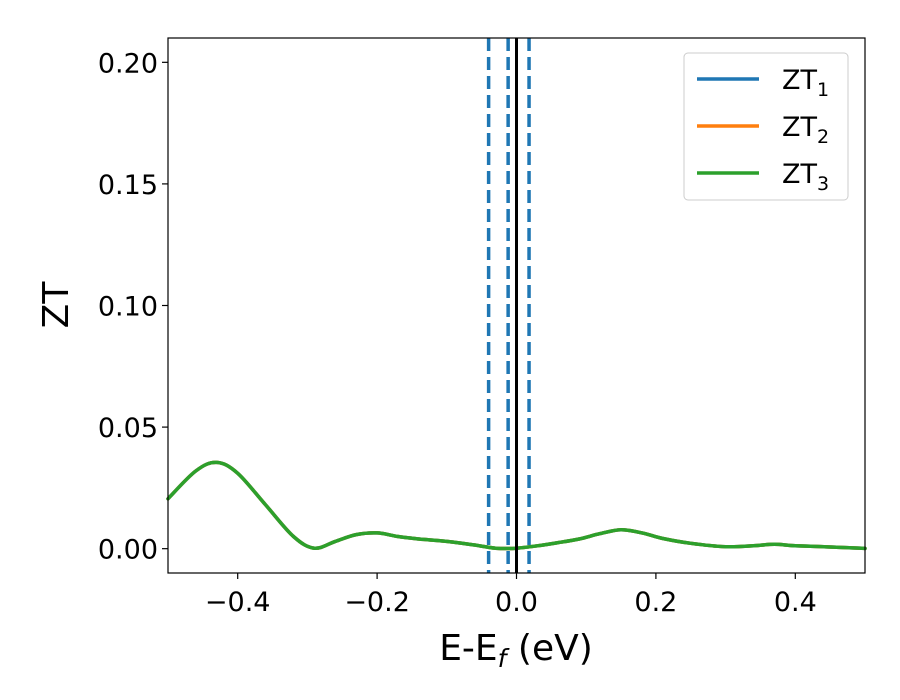 The width and height of the screenshot is (900, 700). Describe the element at coordinates (516, 602) in the screenshot. I see `x-tick-label: 0.0` at that location.